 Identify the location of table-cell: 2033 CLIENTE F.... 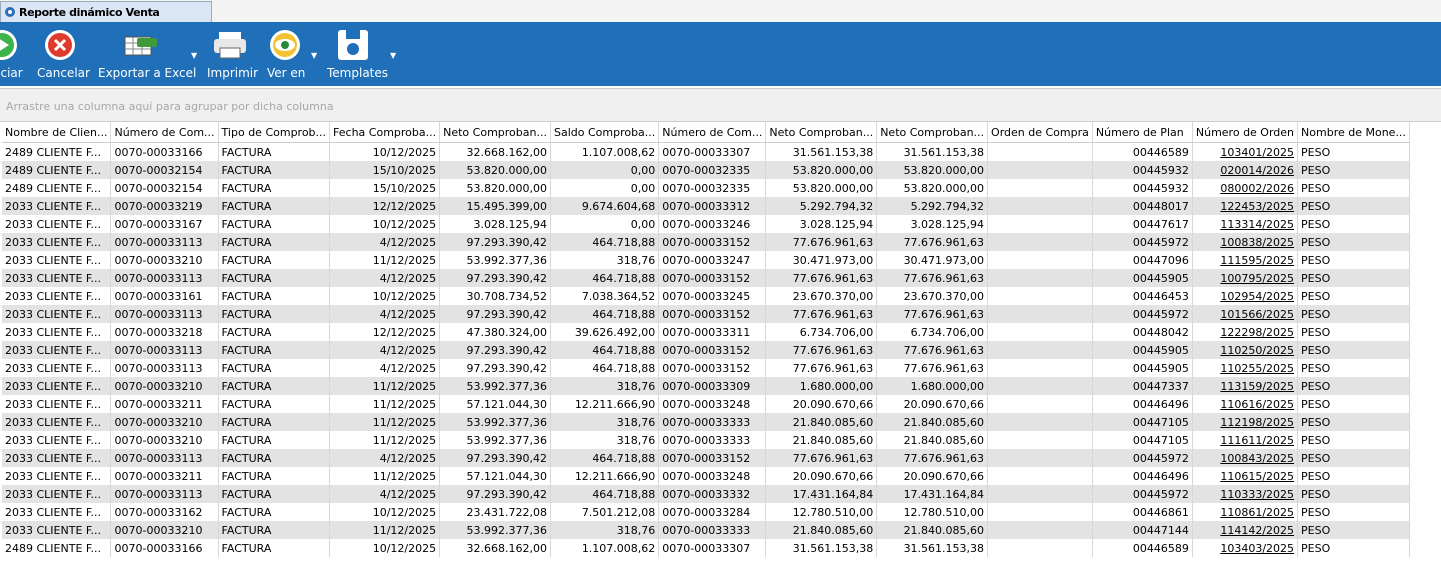
(57, 512).